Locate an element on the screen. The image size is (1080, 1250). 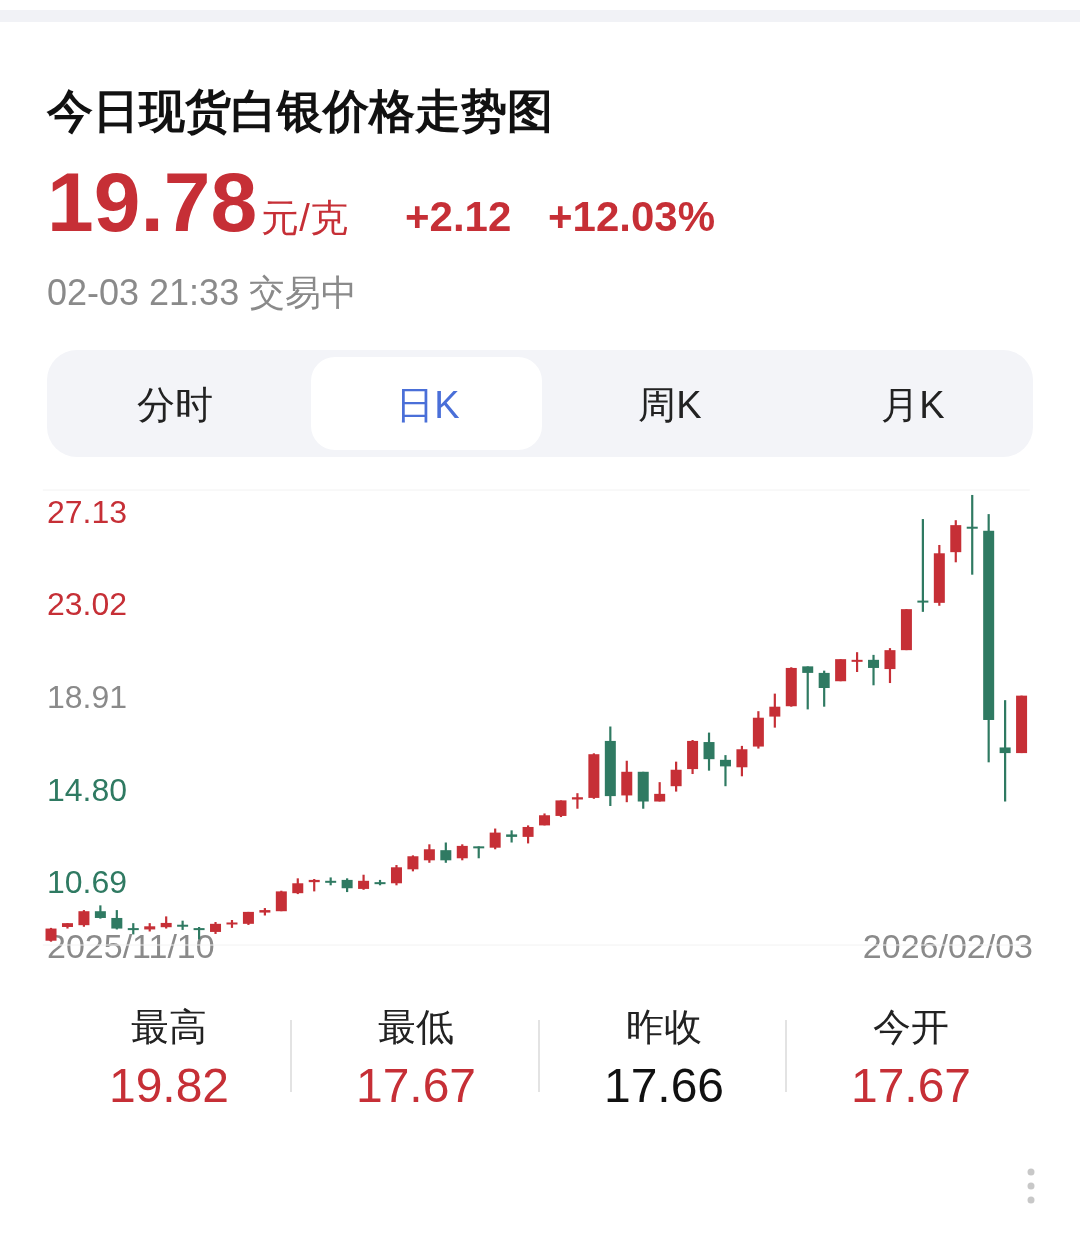
text: 昨收 is located at coordinates (664, 1027).